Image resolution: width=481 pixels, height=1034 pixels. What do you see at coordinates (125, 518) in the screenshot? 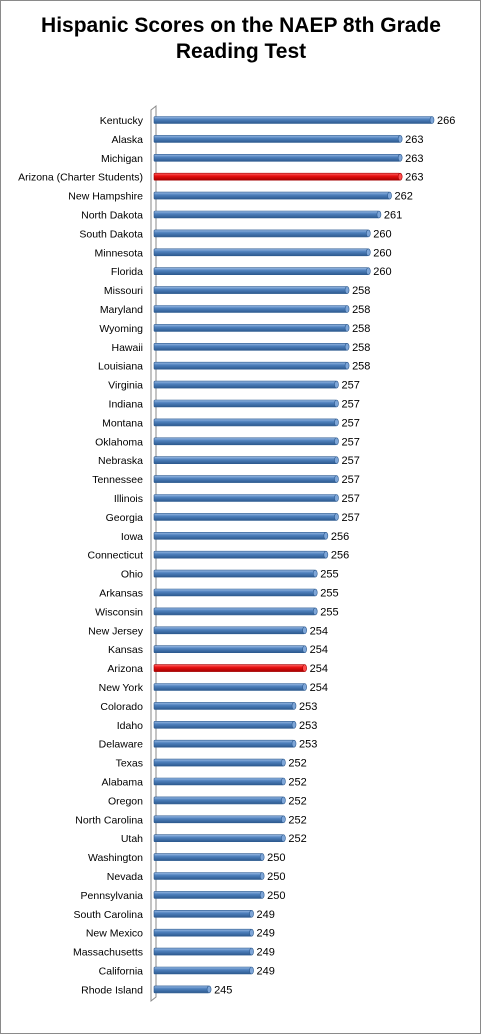
I see `category-label: Georgia` at bounding box center [125, 518].